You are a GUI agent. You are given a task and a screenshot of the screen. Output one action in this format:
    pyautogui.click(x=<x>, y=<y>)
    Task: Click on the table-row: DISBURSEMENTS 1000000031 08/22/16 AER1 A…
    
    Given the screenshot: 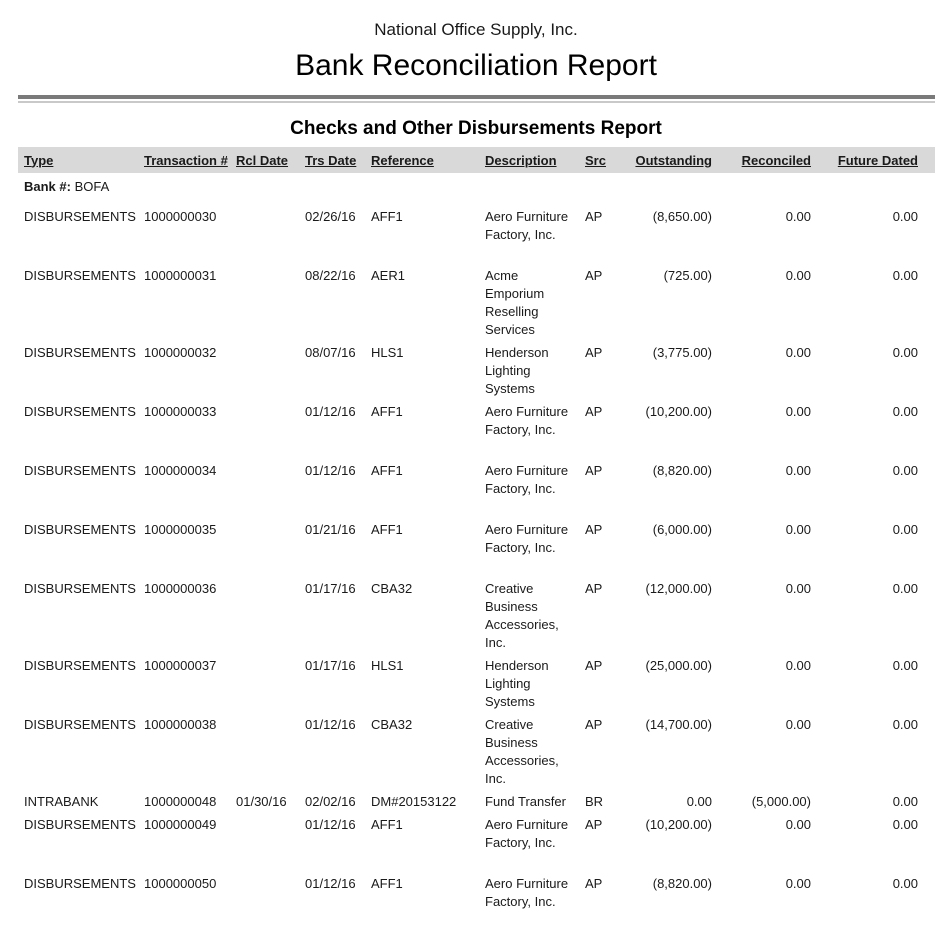 What is the action you would take?
    pyautogui.click(x=476, y=301)
    